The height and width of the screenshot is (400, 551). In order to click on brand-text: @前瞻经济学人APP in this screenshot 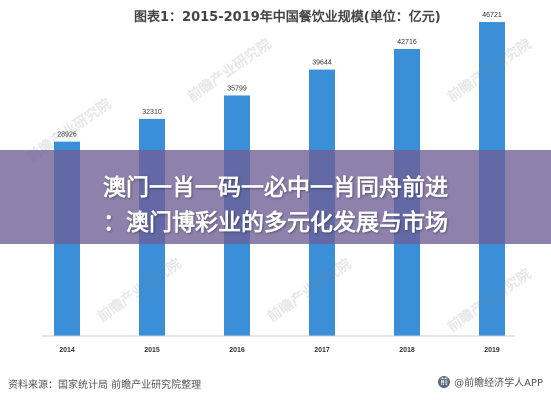, I will do `click(498, 383)`.